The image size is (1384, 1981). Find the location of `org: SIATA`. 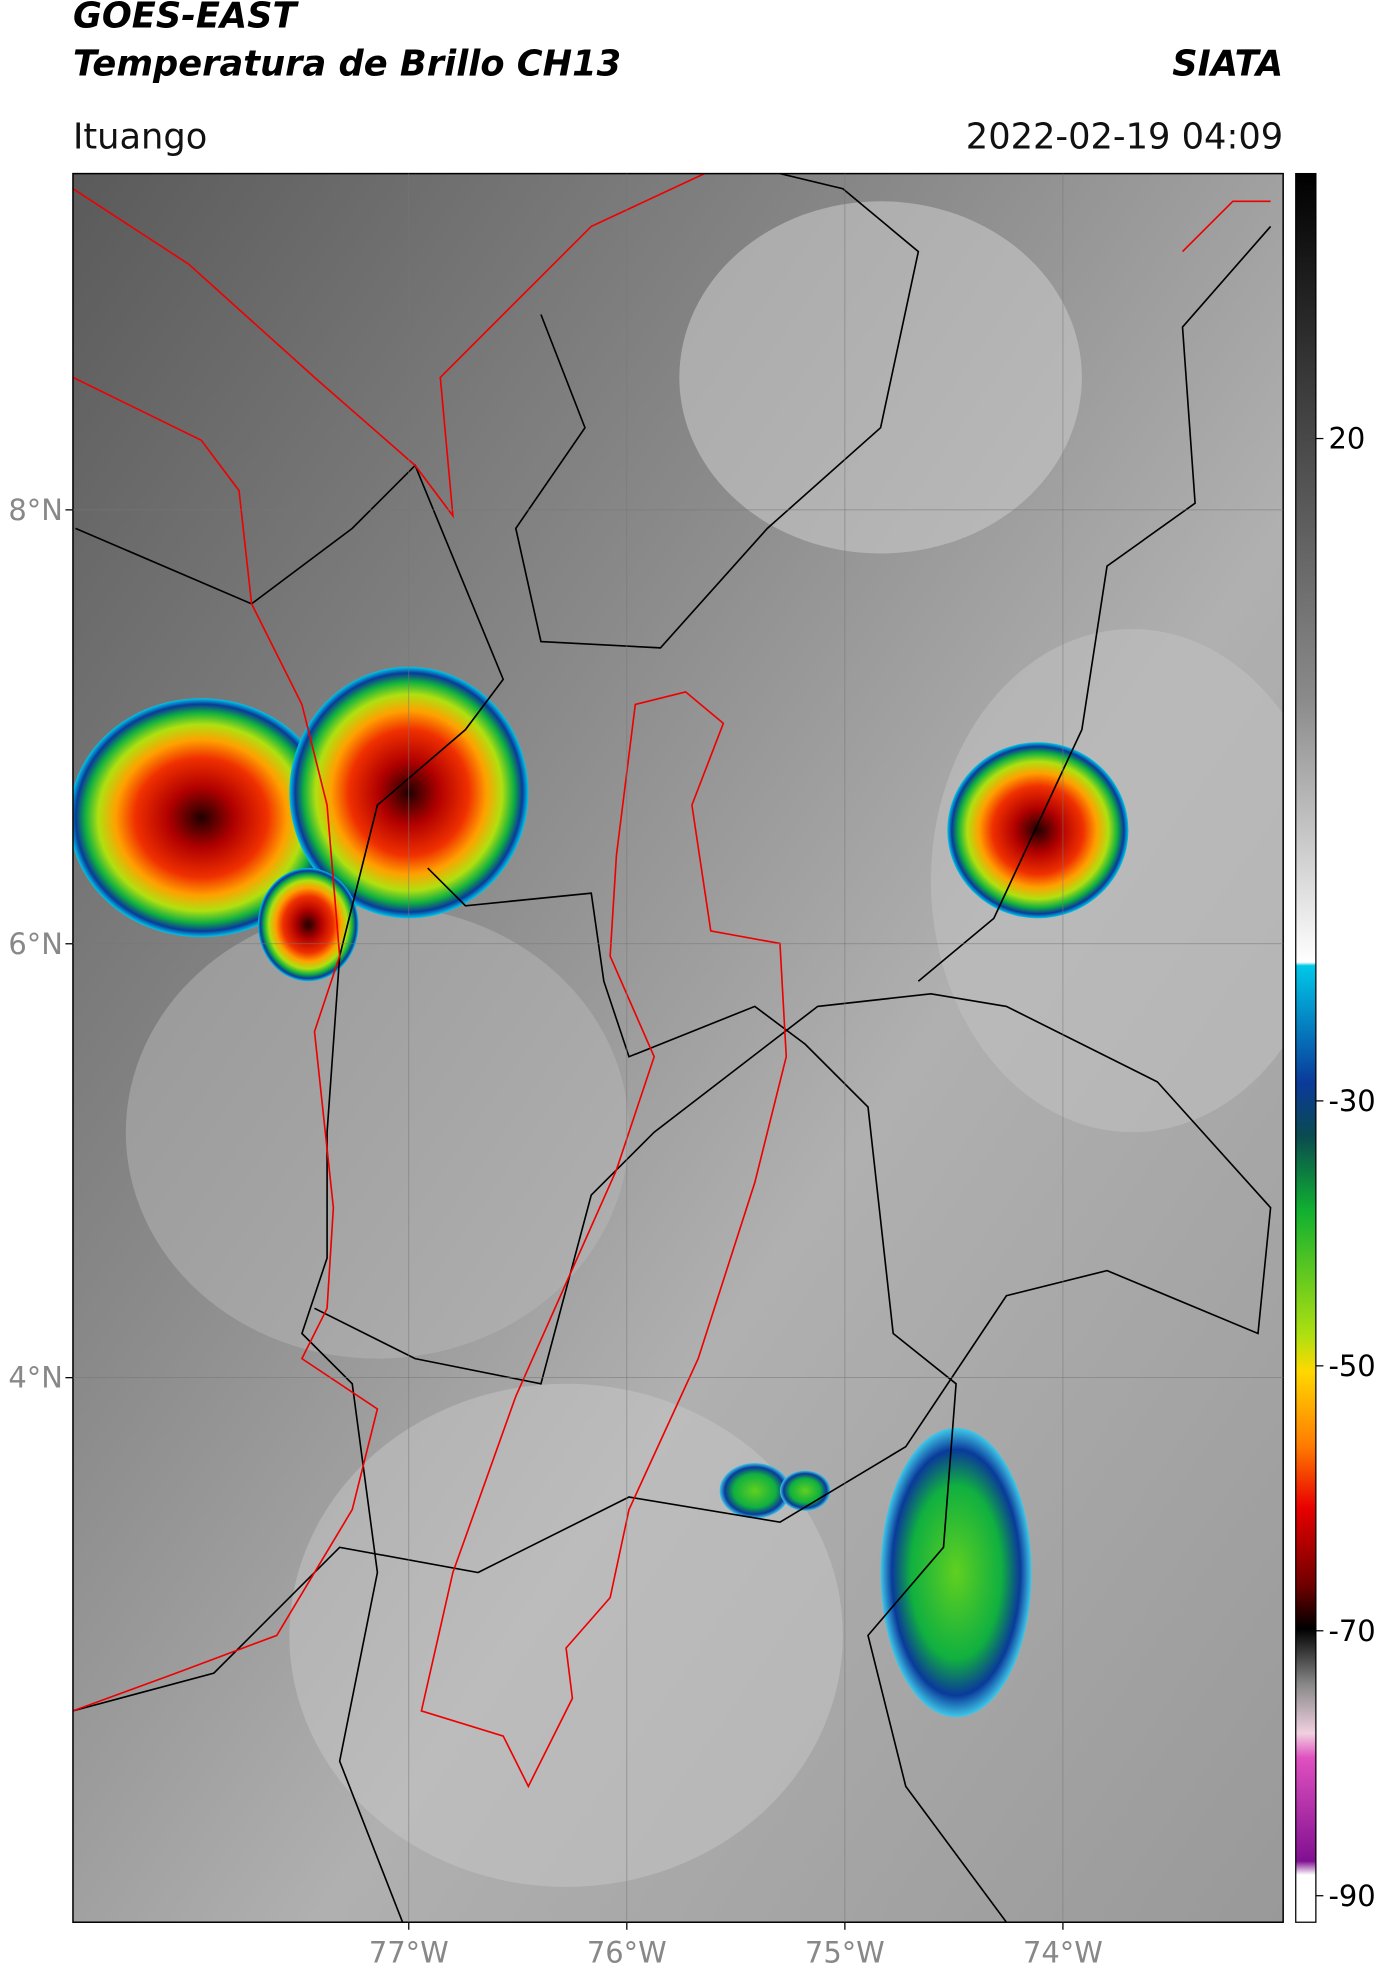

org: SIATA is located at coordinates (1227, 63).